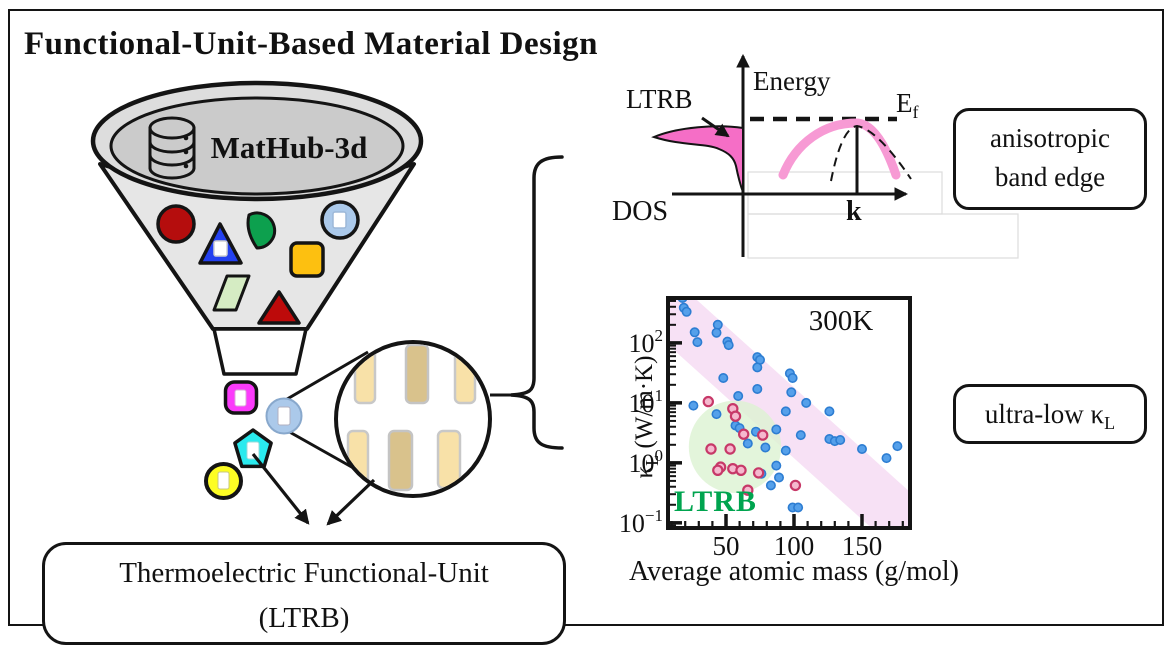 This screenshot has height=646, width=1174. I want to click on screened-materials, so click(348, 433).